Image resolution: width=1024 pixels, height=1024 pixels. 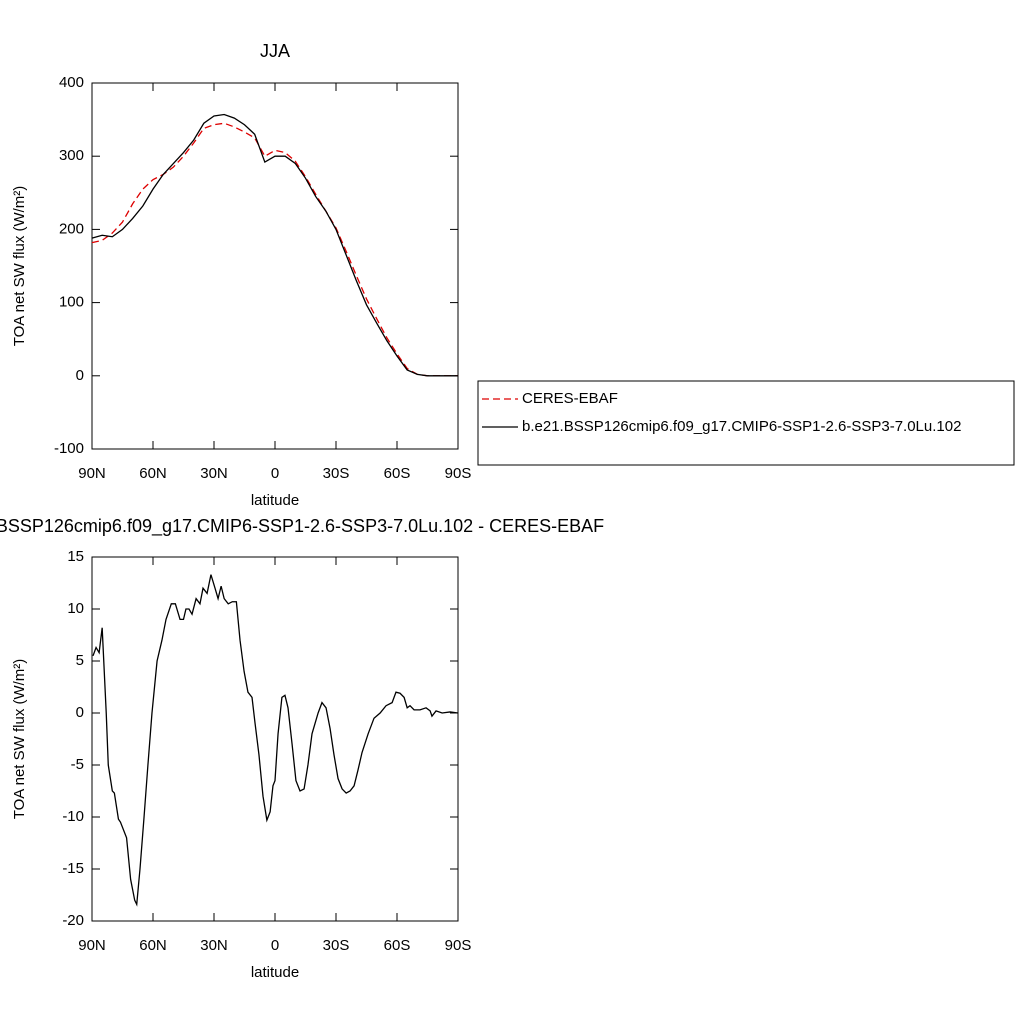 I want to click on y-tick-label: -15, so click(x=73, y=868).